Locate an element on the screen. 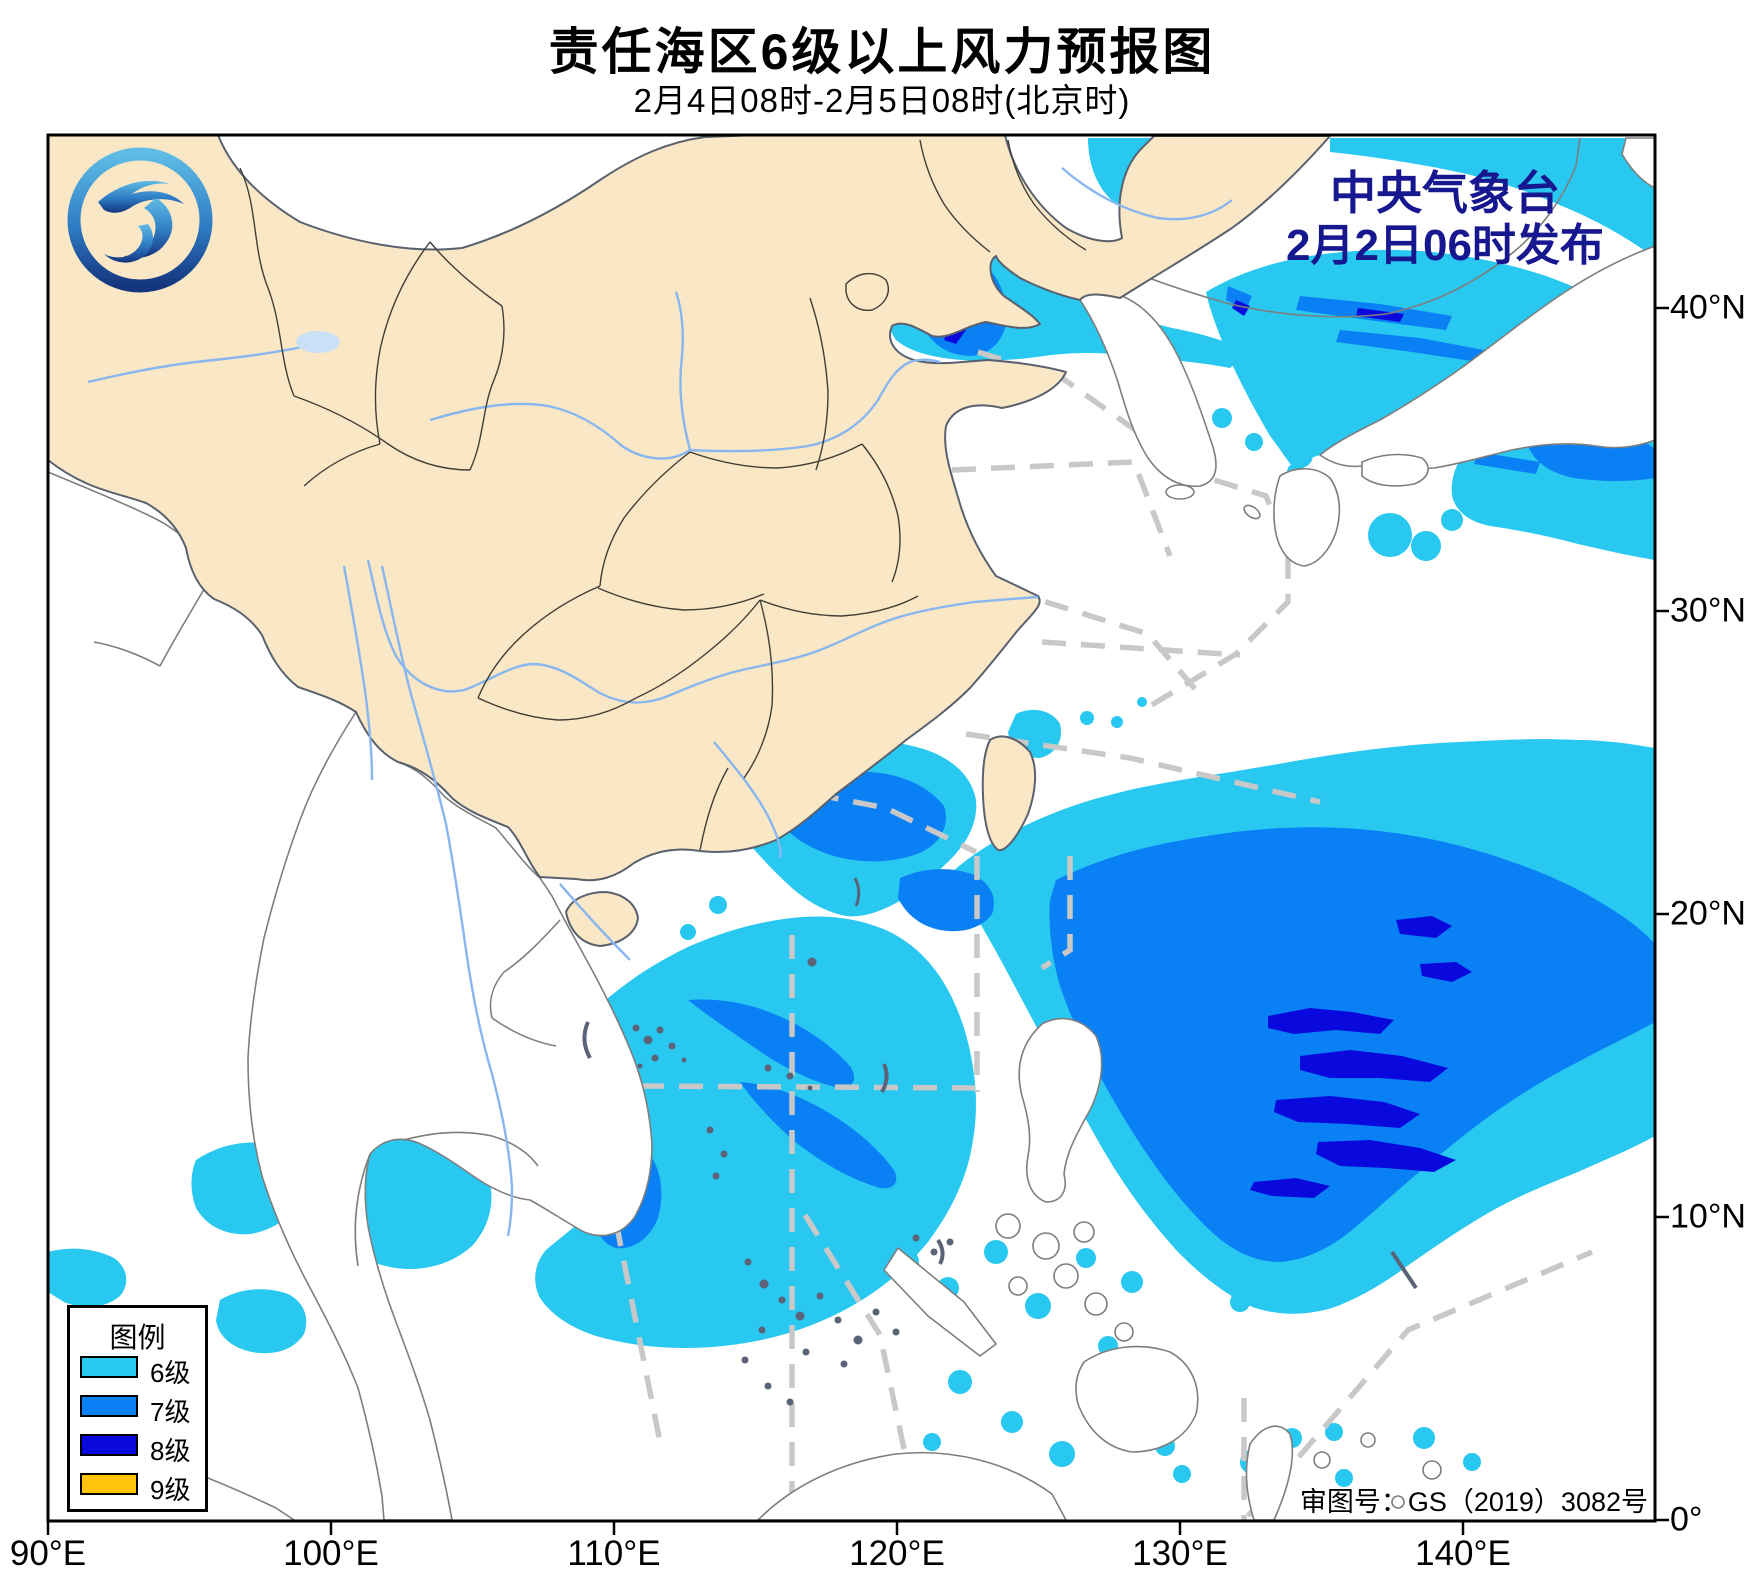 The height and width of the screenshot is (1589, 1764). valid-period-subtitle: 2月4日08时-2月5日08时(北京时) is located at coordinates (882, 100).